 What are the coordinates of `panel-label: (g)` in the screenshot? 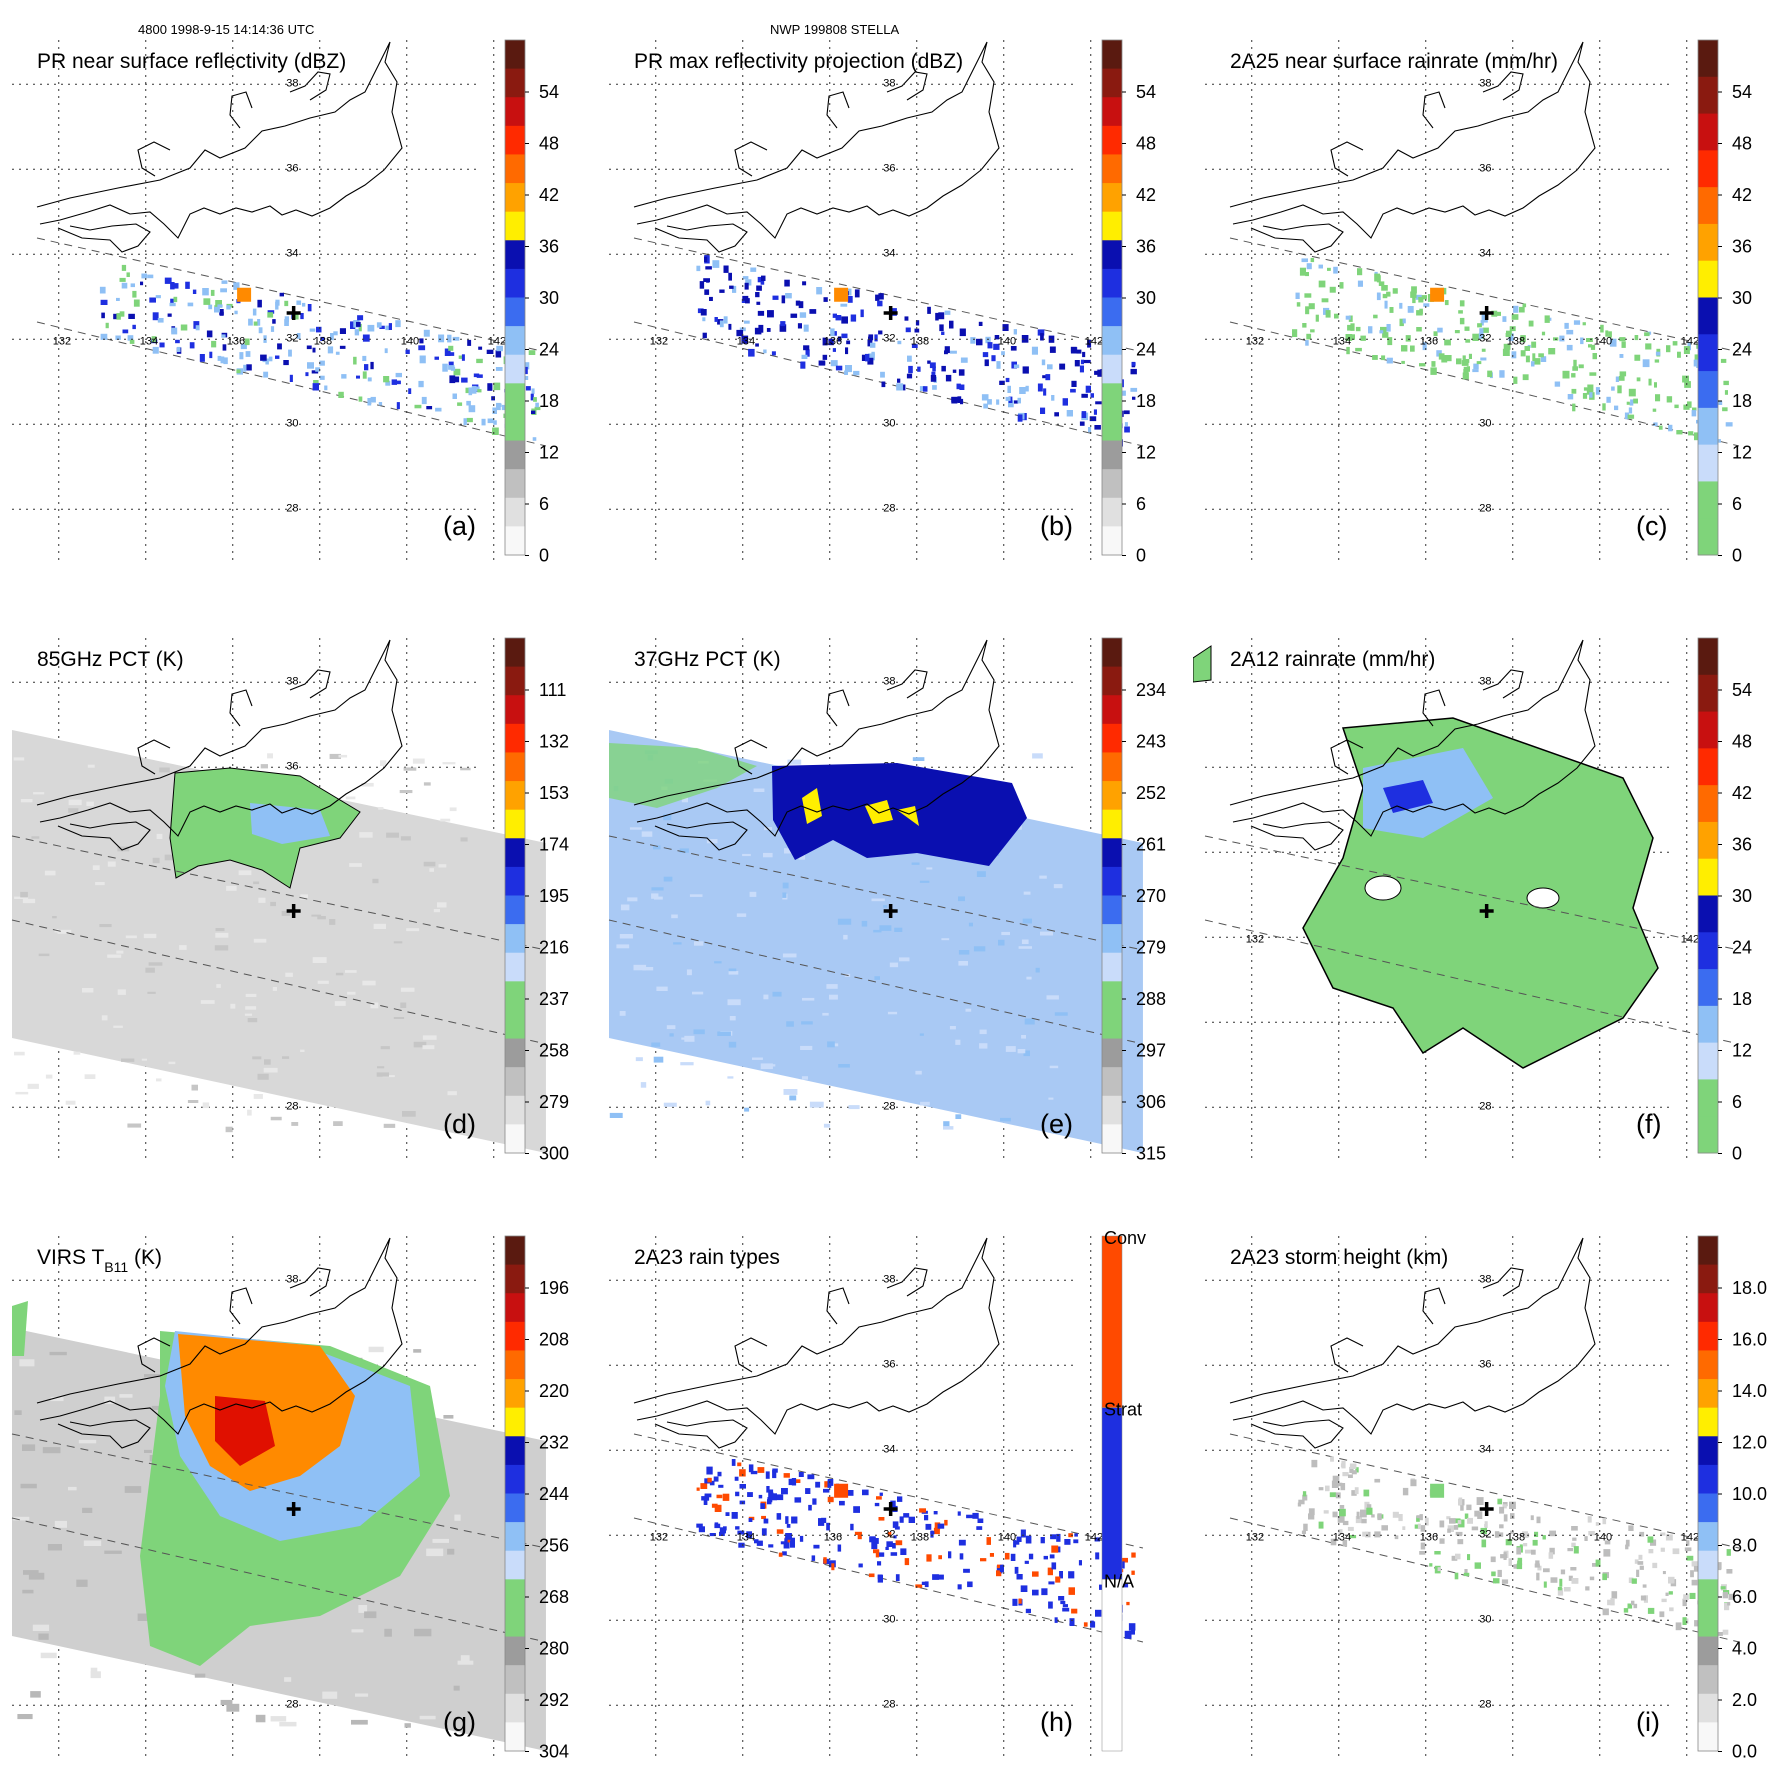 It's located at (459, 1722).